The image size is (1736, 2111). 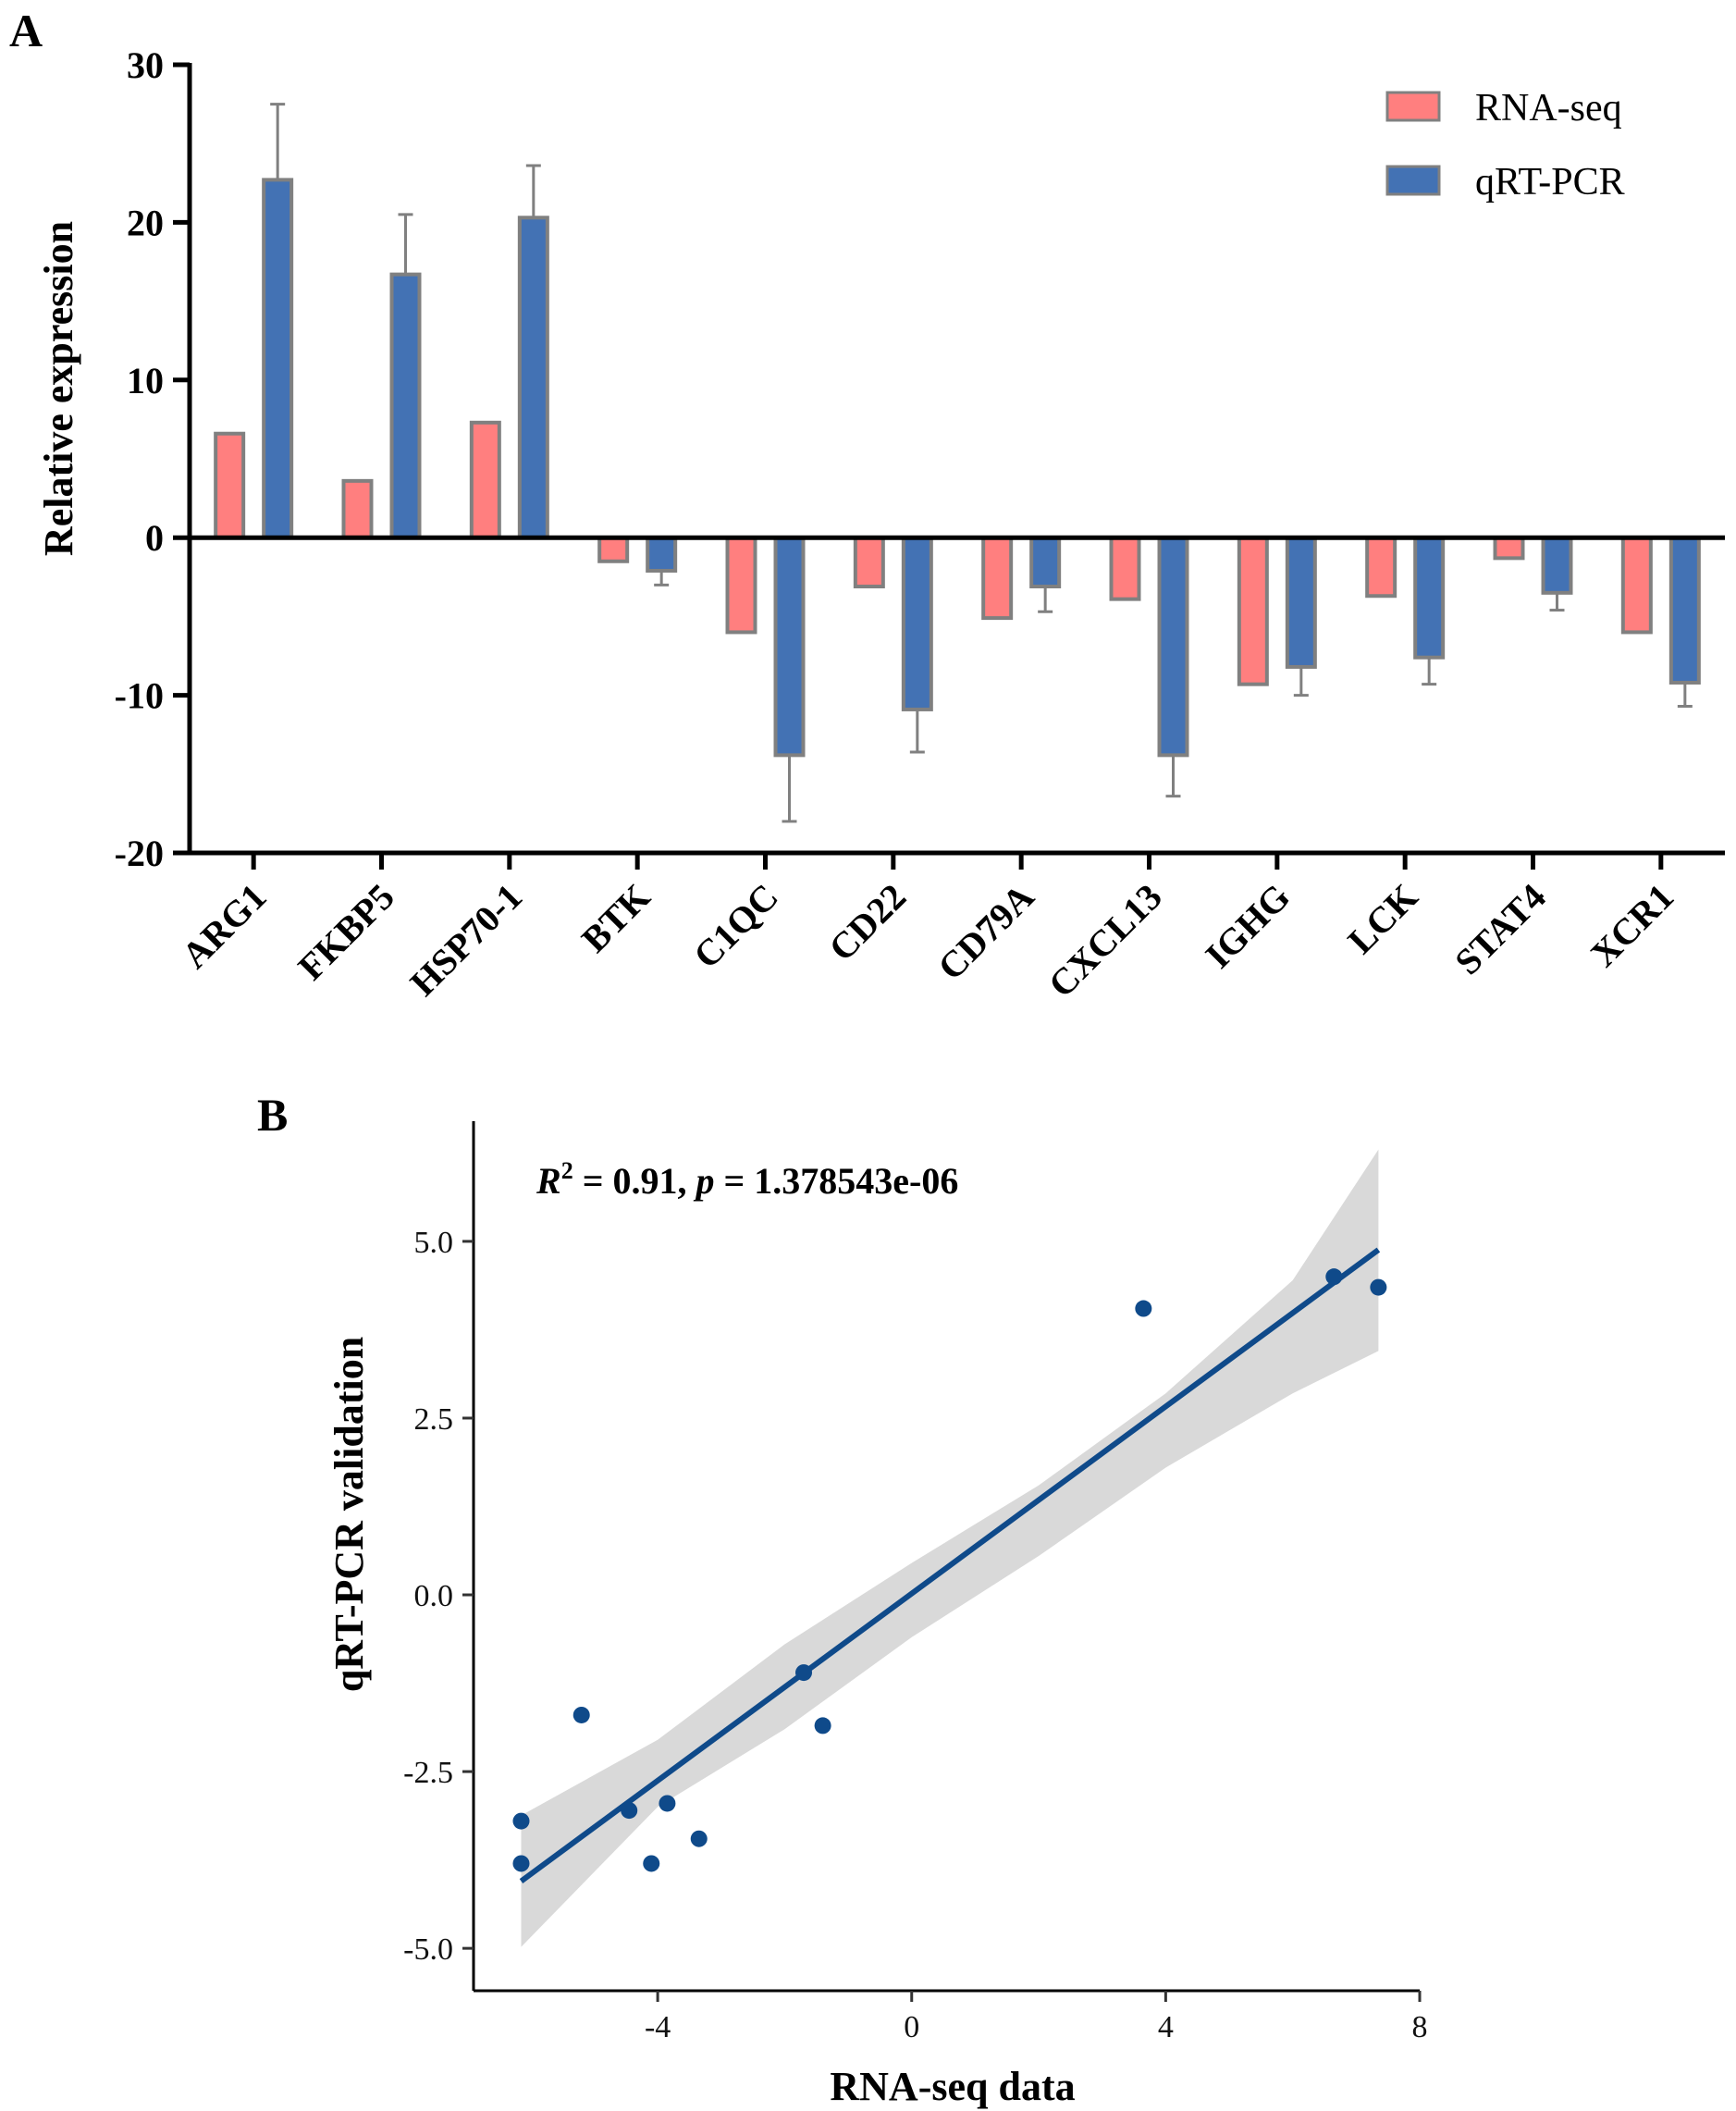 What do you see at coordinates (548, 1181) in the screenshot?
I see `r-symbol: R` at bounding box center [548, 1181].